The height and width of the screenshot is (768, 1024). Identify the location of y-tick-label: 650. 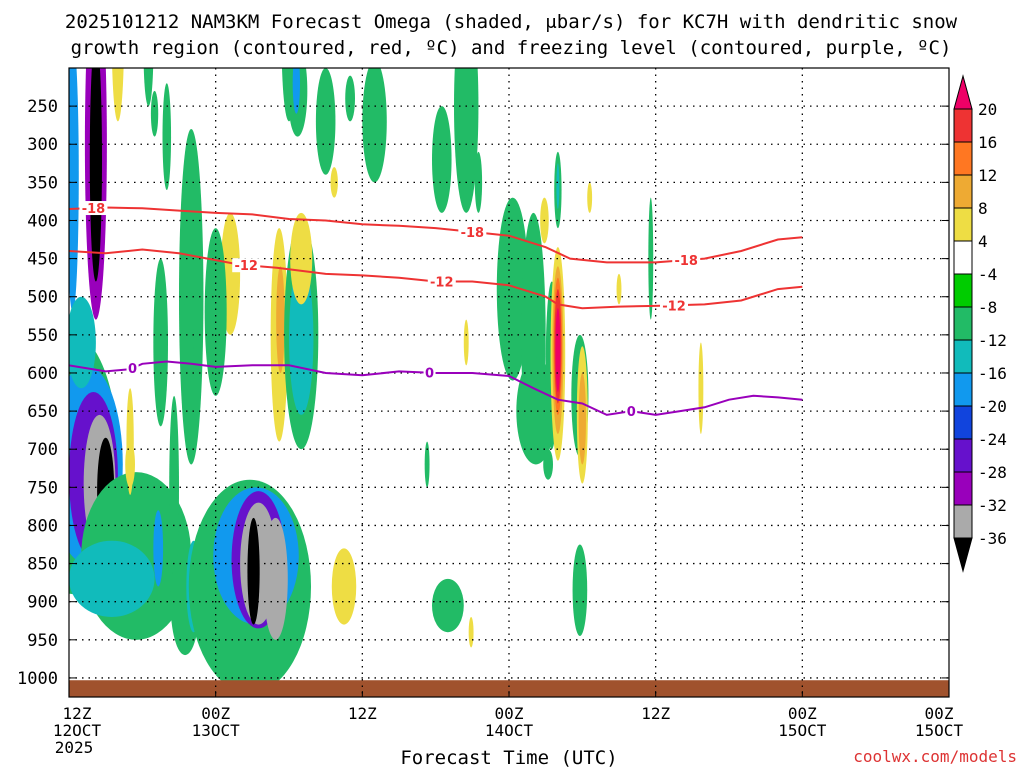
(42, 412).